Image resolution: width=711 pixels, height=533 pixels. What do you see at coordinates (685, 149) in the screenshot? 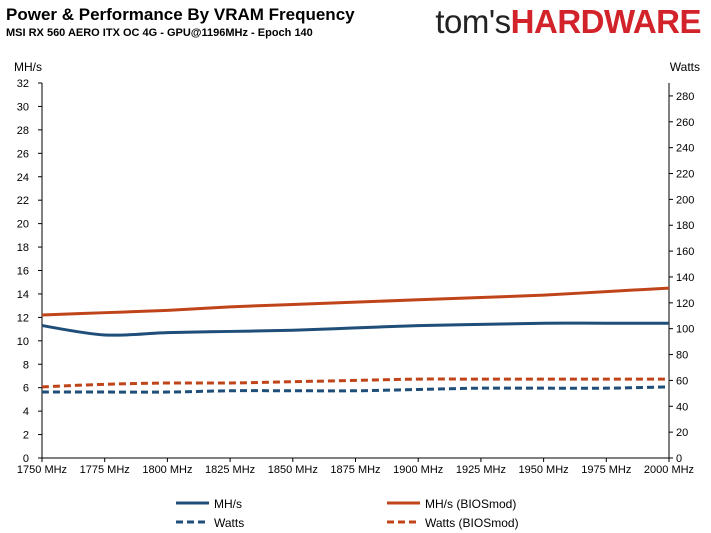
I see `y-right-tick-label: 240` at bounding box center [685, 149].